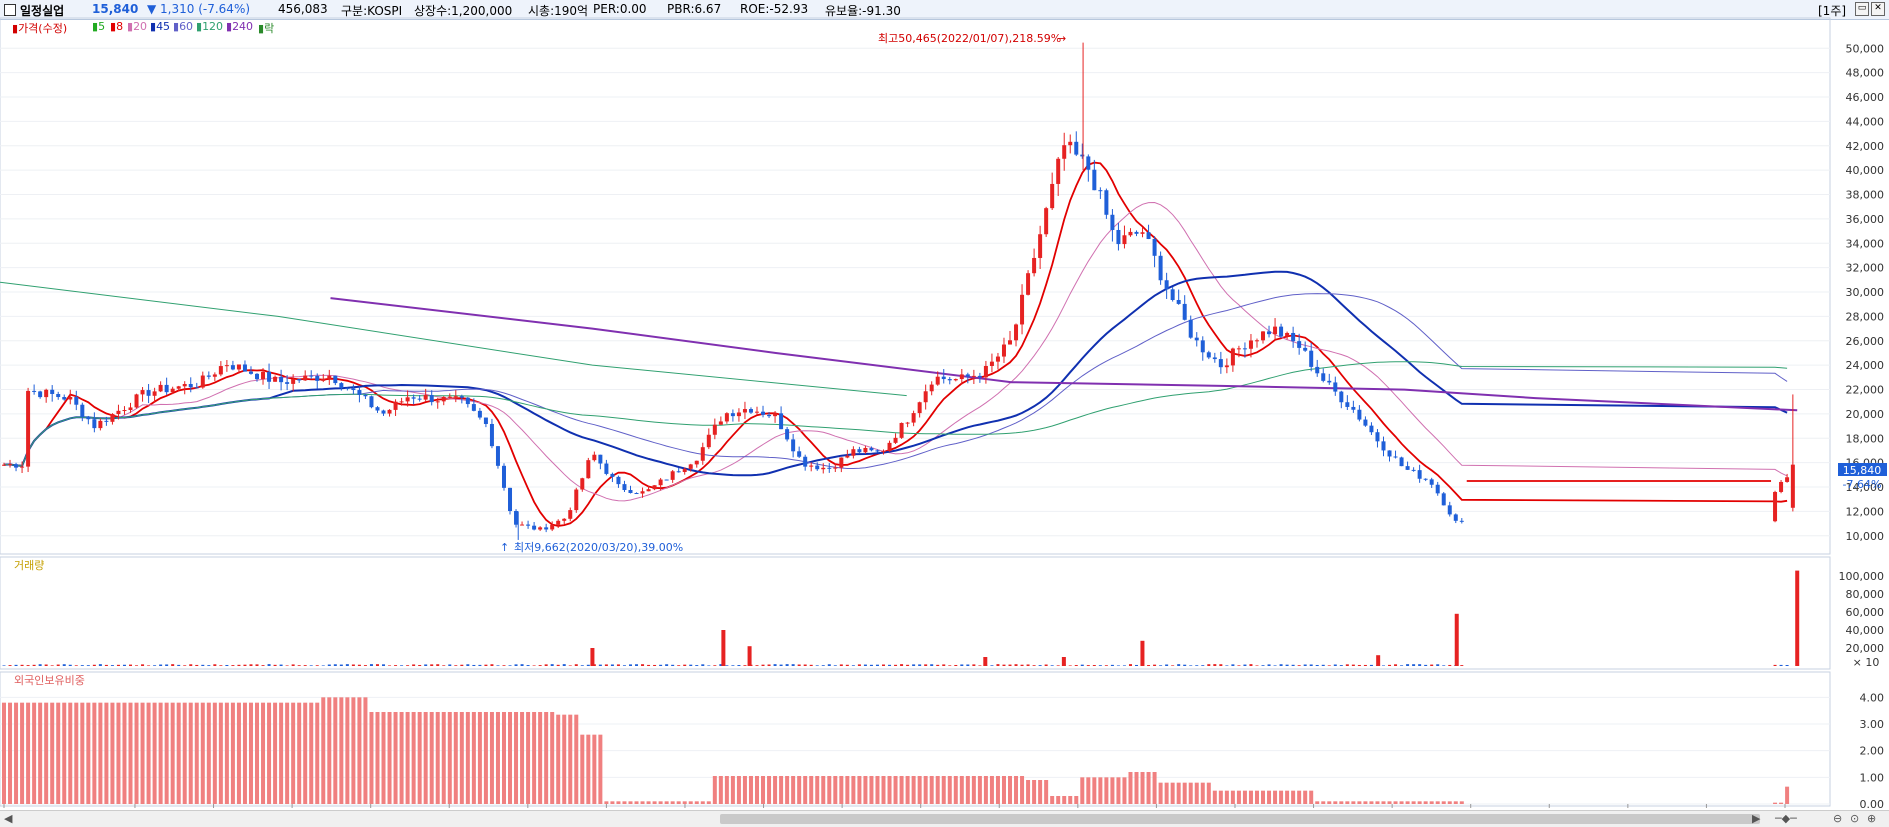  I want to click on price-tick-label: 38,000, so click(1865, 195).